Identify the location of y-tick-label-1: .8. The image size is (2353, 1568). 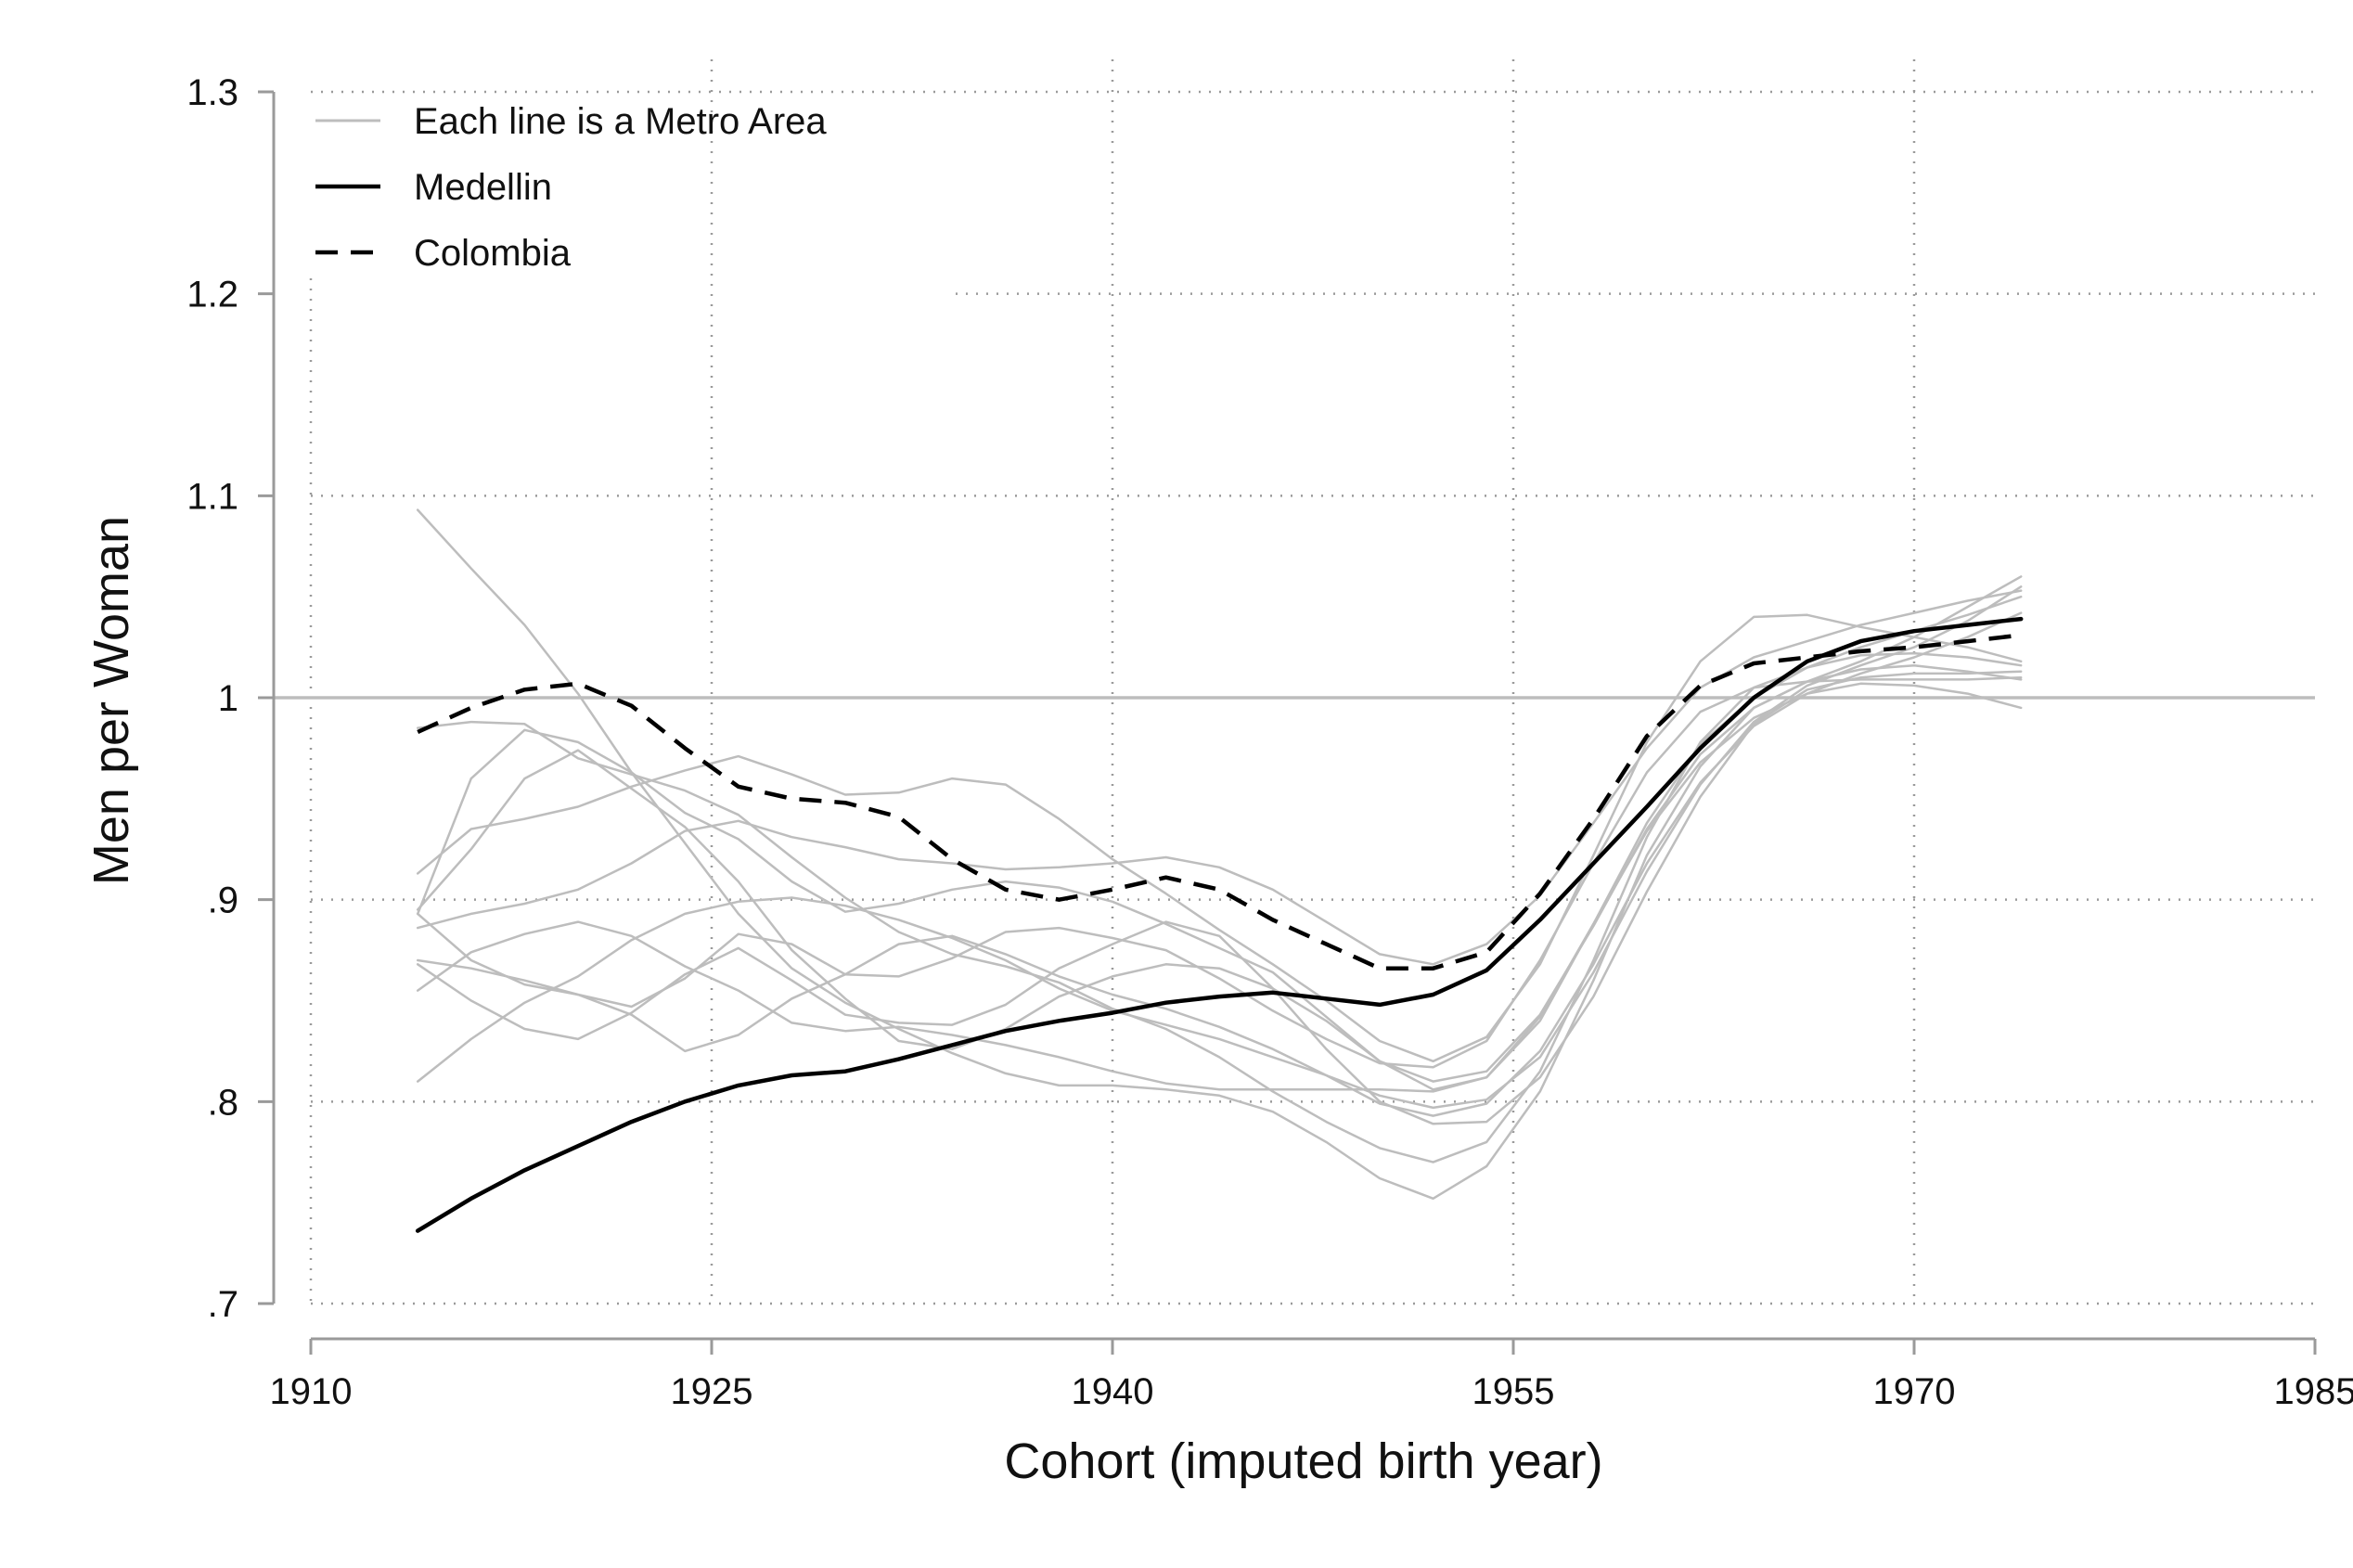
(223, 1102).